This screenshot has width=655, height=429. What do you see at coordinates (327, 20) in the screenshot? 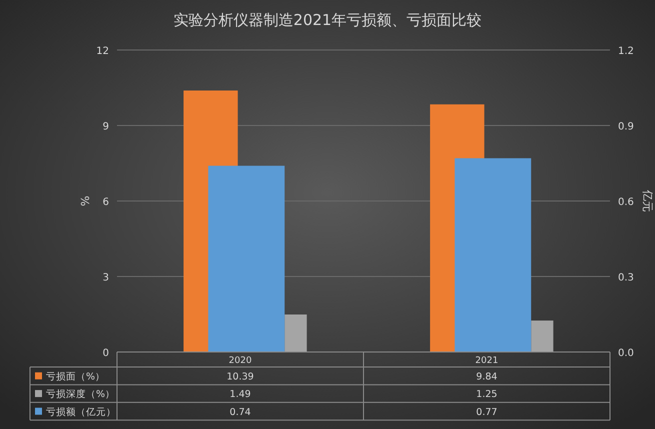
I see `chart-title: 实验分析仪器制造2021年亏损额、亏损面比较` at bounding box center [327, 20].